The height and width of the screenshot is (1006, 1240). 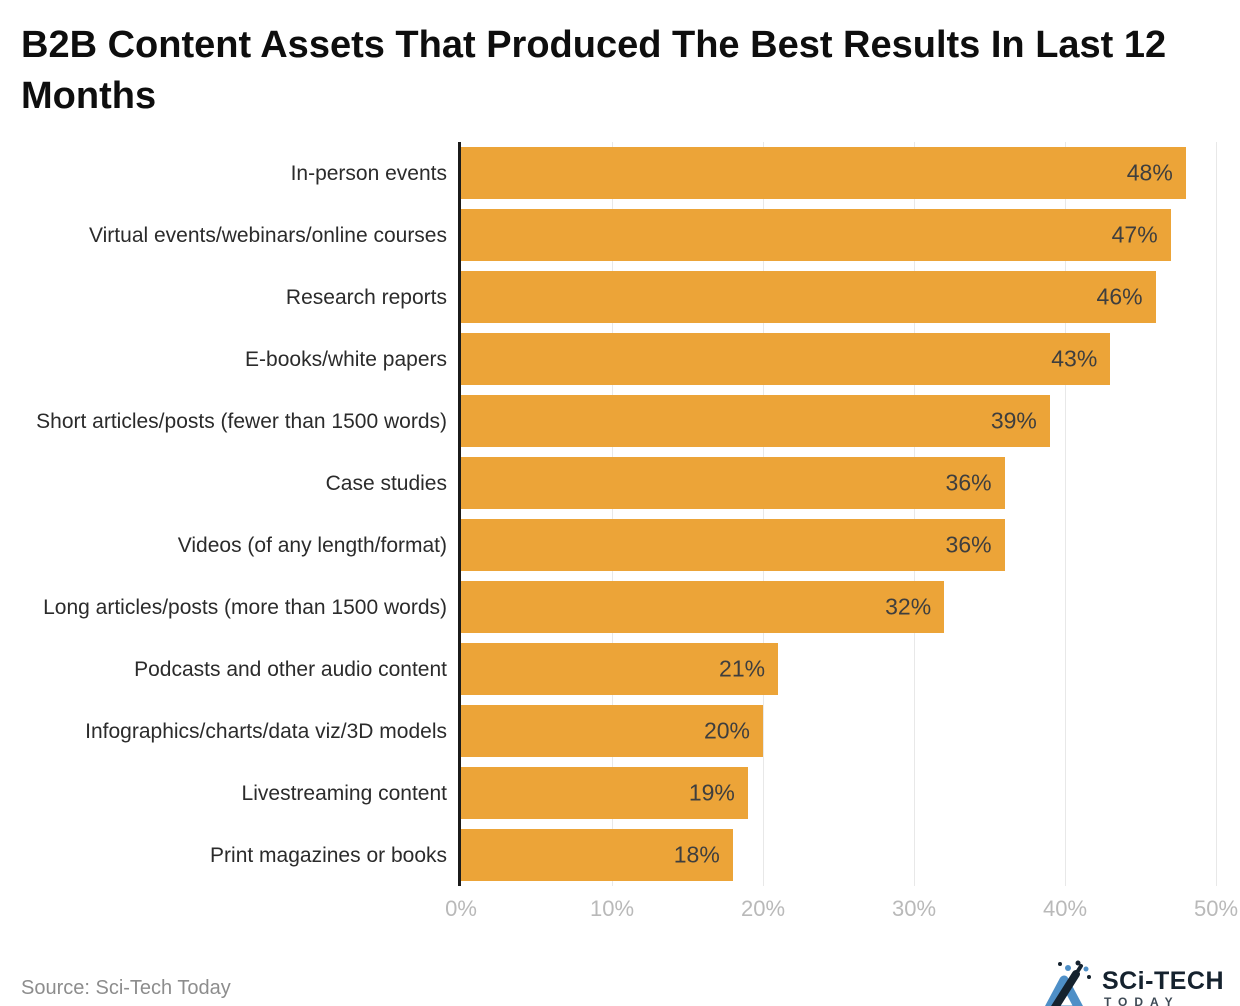 I want to click on bar-row: 43%, so click(x=838, y=359).